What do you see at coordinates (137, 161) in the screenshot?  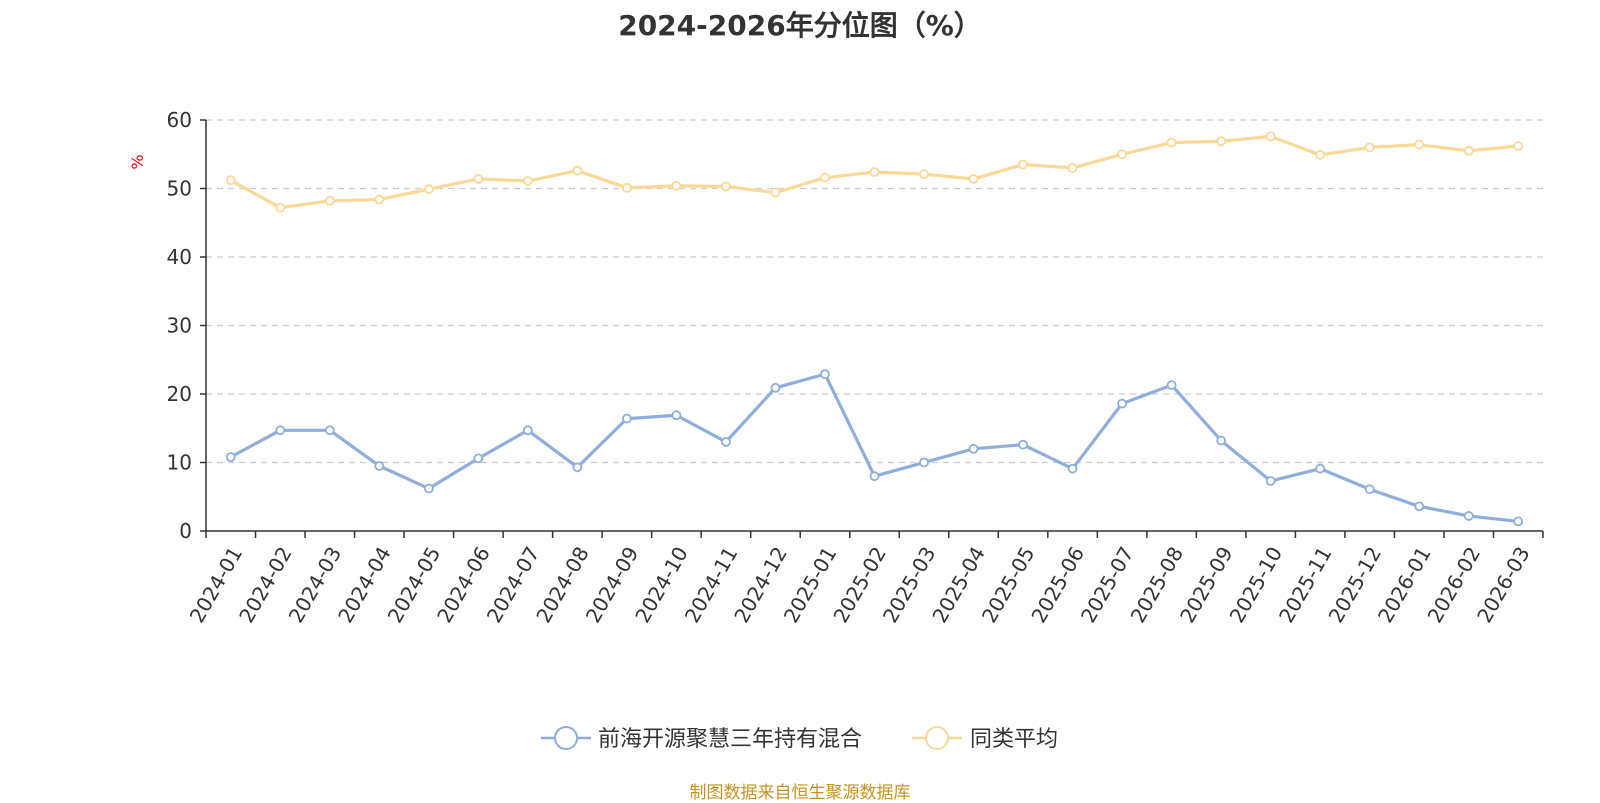 I see `y-axis-unit-label: %` at bounding box center [137, 161].